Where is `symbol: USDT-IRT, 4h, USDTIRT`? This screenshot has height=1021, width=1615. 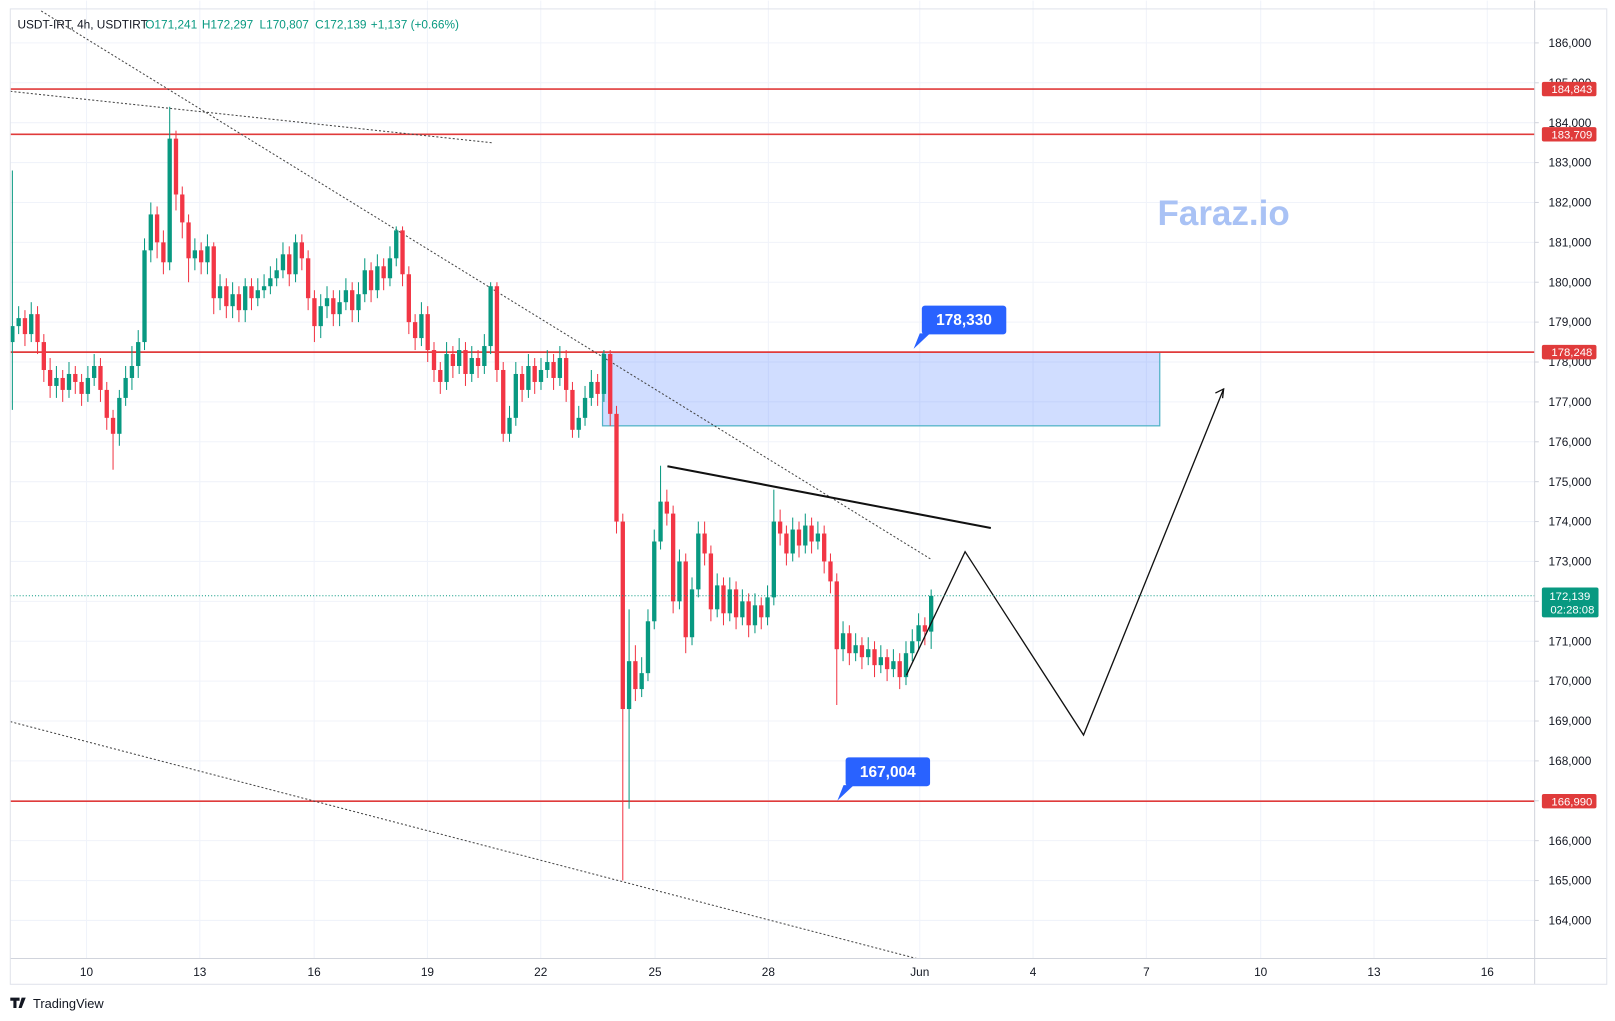 symbol: USDT-IRT, 4h, USDTIRT is located at coordinates (83, 24).